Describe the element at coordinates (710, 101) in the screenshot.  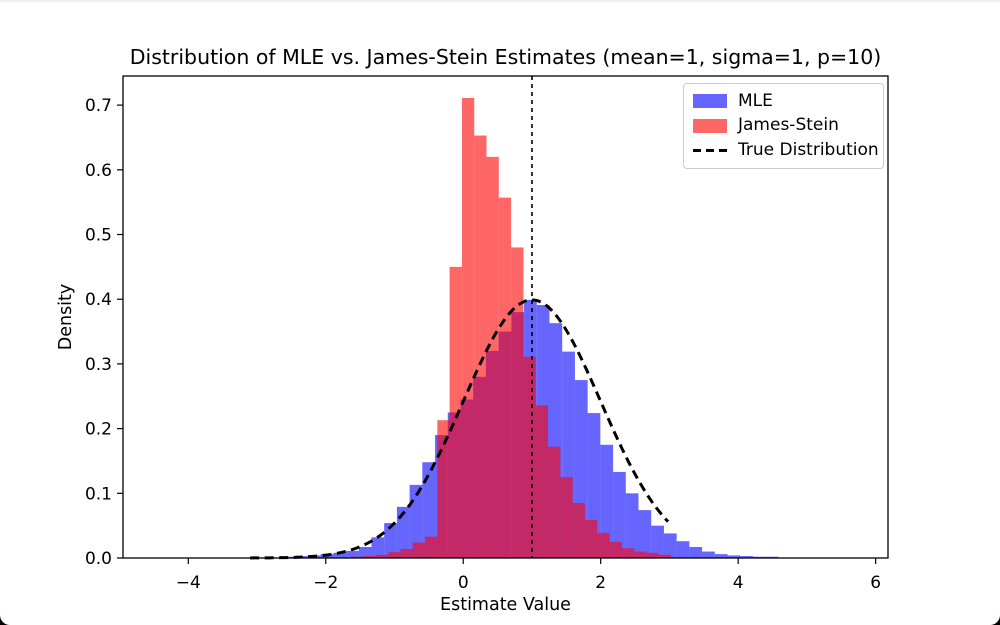
I see `legend-swatch-mle` at that location.